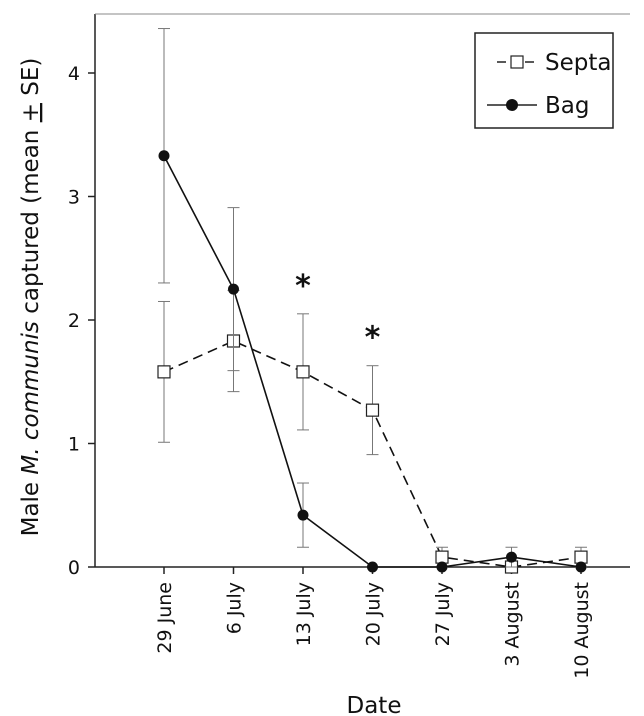  I want to click on y-axis-title-plus: +, so click(31, 112).